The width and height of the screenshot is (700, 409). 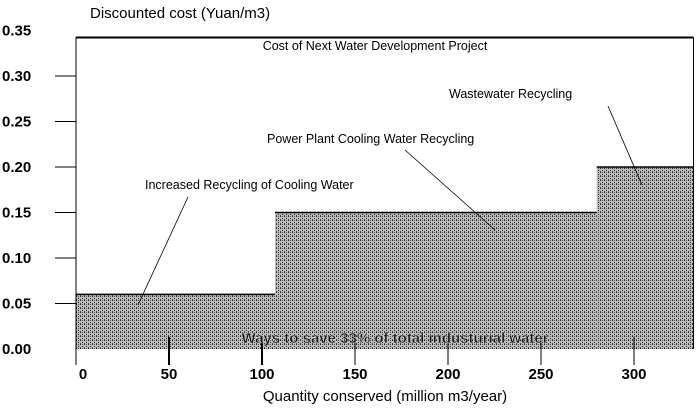 I want to click on x-tick-label: 150, so click(x=354, y=374).